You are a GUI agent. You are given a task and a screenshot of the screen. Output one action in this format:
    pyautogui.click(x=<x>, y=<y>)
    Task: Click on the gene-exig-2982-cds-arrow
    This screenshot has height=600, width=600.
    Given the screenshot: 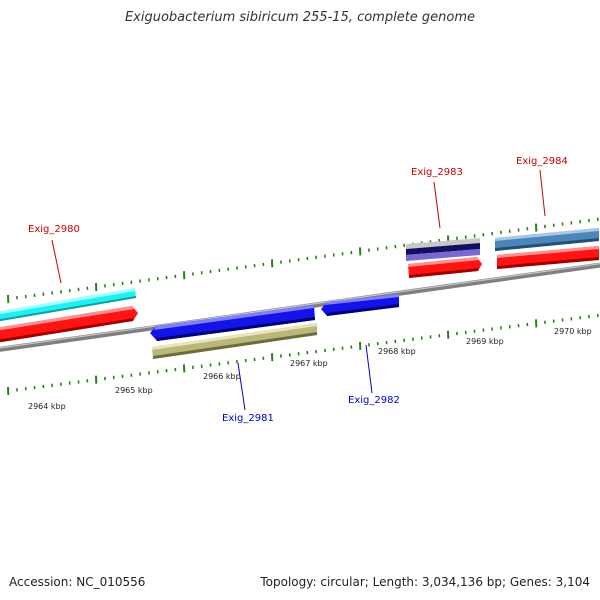 What is the action you would take?
    pyautogui.click(x=360, y=305)
    